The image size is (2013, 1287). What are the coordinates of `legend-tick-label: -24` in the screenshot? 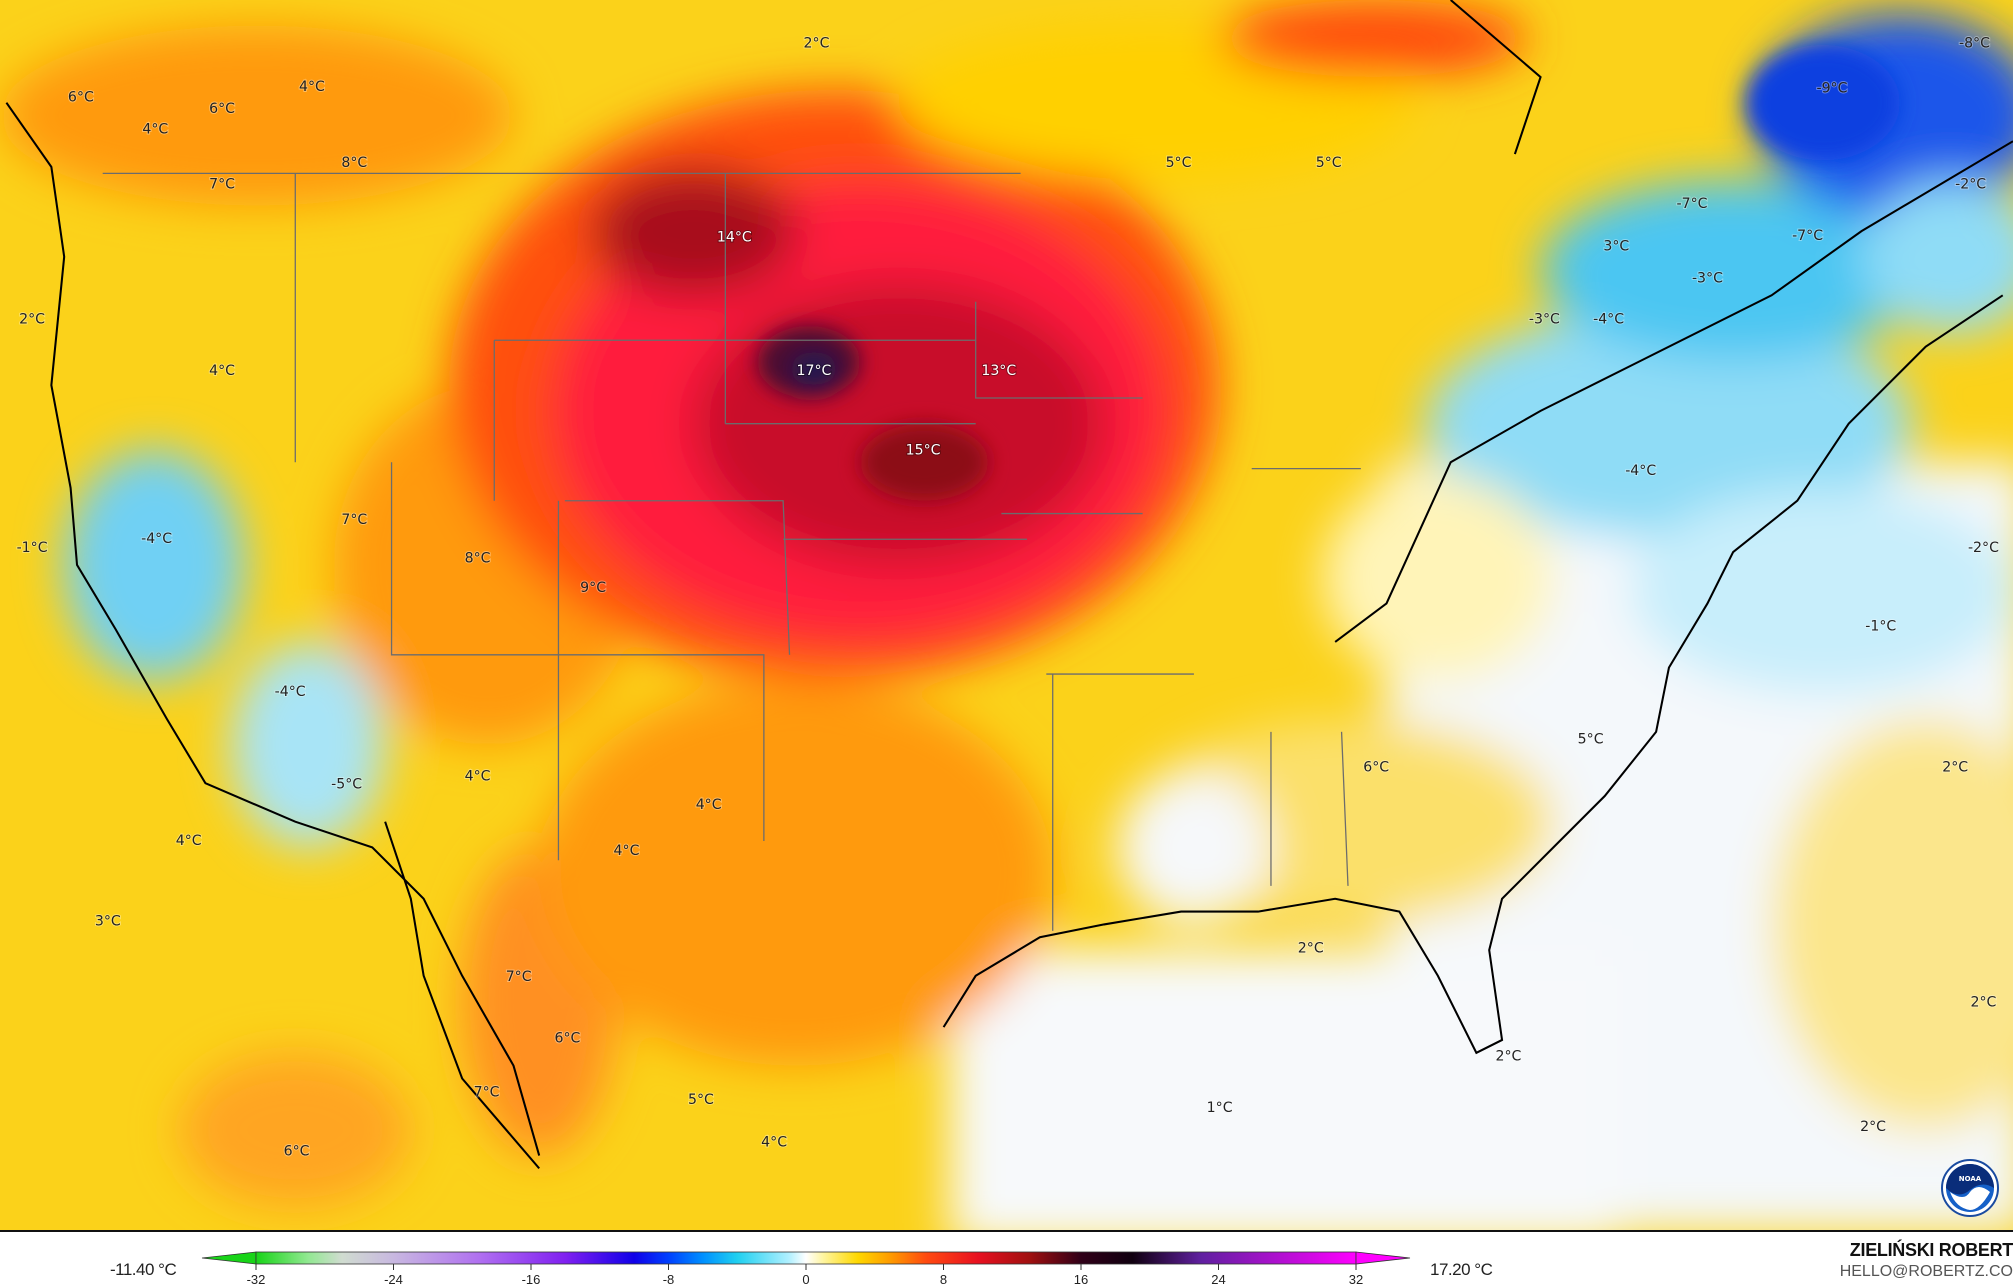 It's located at (393, 1279).